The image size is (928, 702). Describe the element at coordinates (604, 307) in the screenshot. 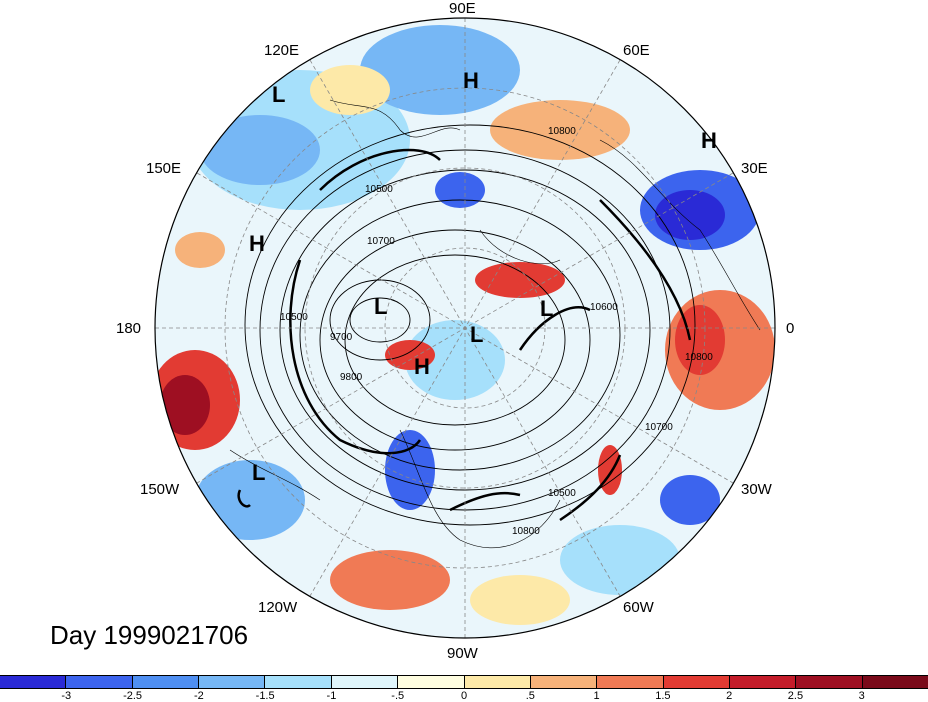

I see `contour-label: 10600` at that location.